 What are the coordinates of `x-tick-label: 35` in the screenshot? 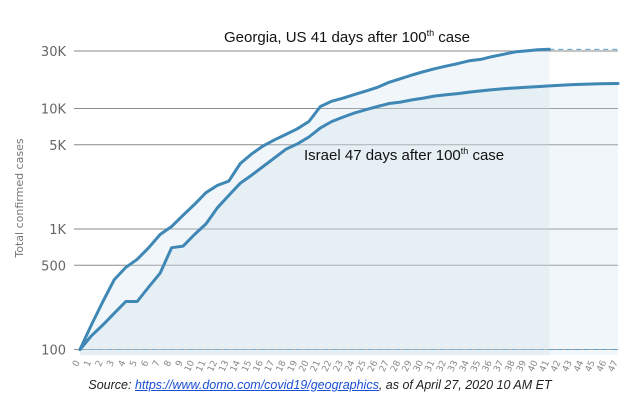 It's located at (476, 366).